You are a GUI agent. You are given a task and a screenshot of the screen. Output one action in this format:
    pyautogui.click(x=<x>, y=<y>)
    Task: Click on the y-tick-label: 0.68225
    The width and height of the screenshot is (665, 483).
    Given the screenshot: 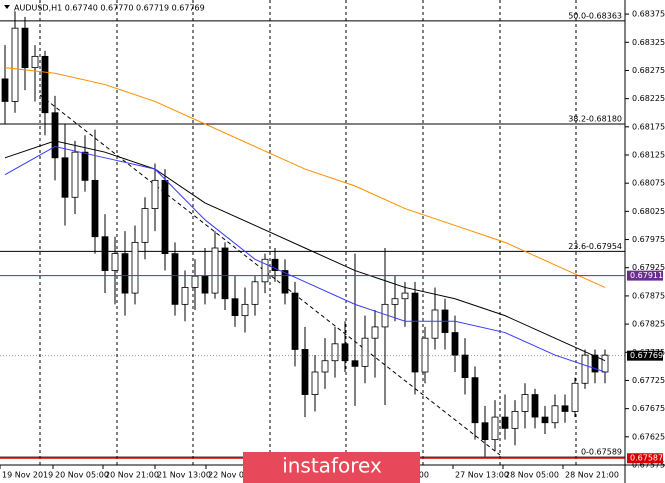 What is the action you would take?
    pyautogui.click(x=648, y=98)
    